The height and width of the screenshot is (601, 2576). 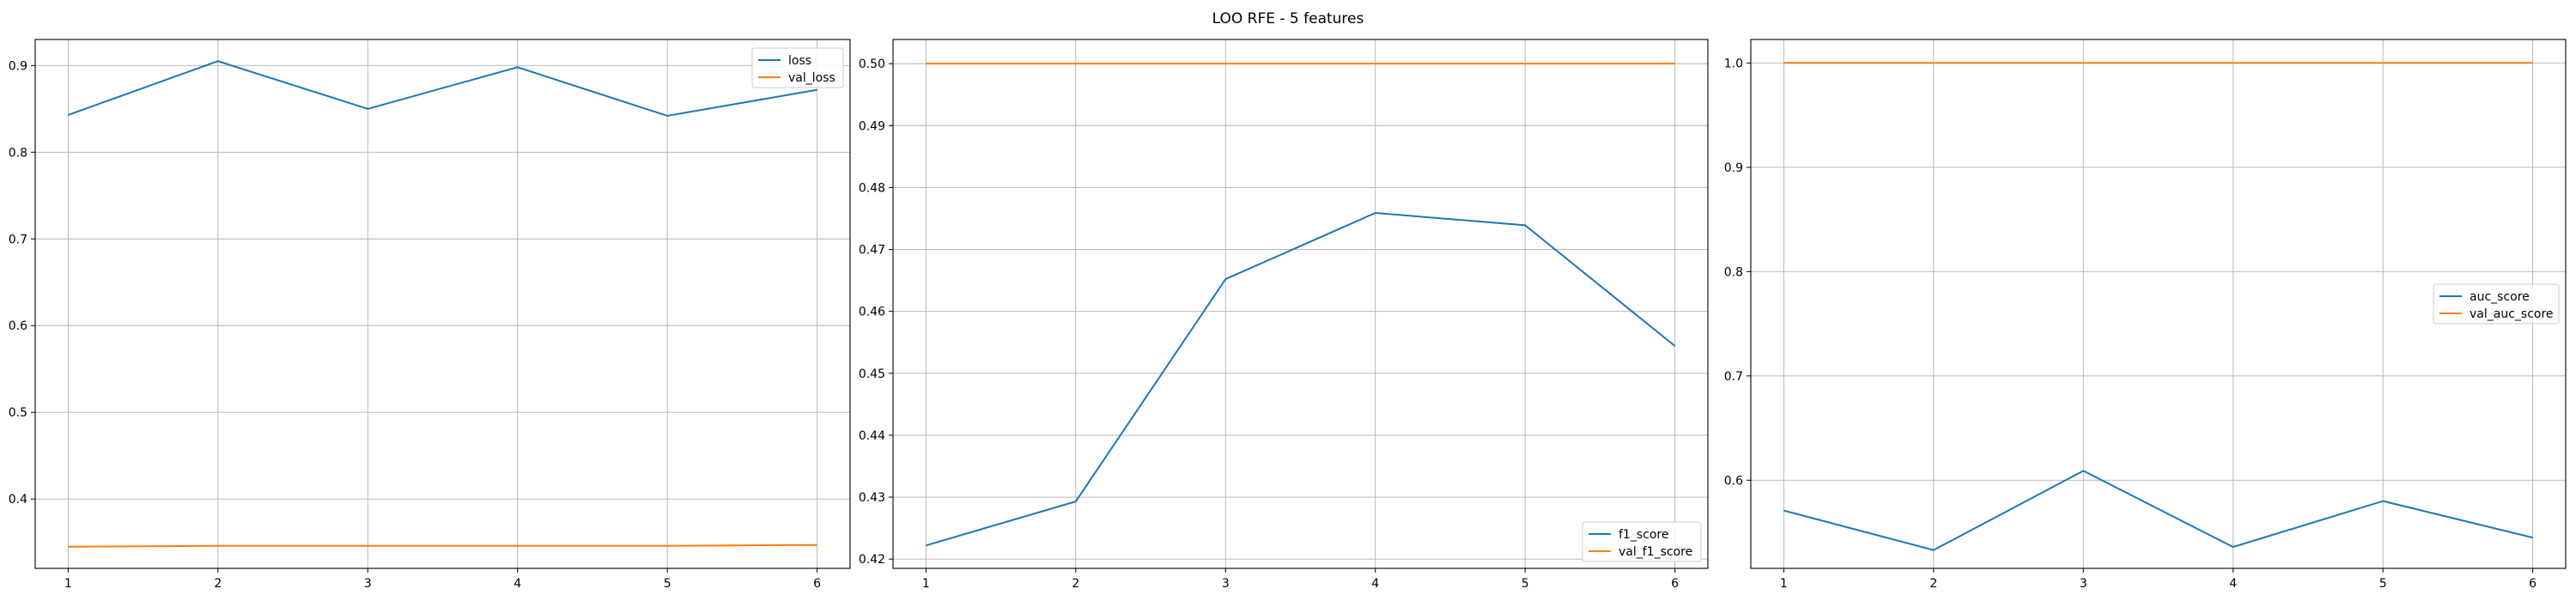 What do you see at coordinates (442, 545) in the screenshot?
I see `series-line-val-loss` at bounding box center [442, 545].